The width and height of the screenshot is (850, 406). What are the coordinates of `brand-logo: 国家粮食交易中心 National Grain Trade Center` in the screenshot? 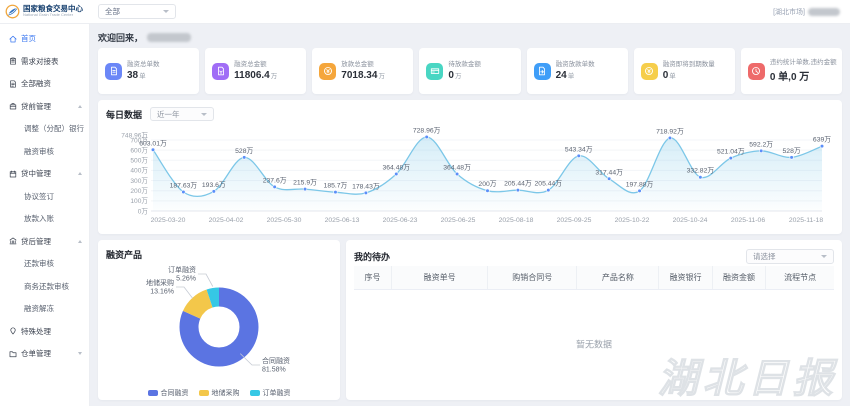 It's located at (45, 11).